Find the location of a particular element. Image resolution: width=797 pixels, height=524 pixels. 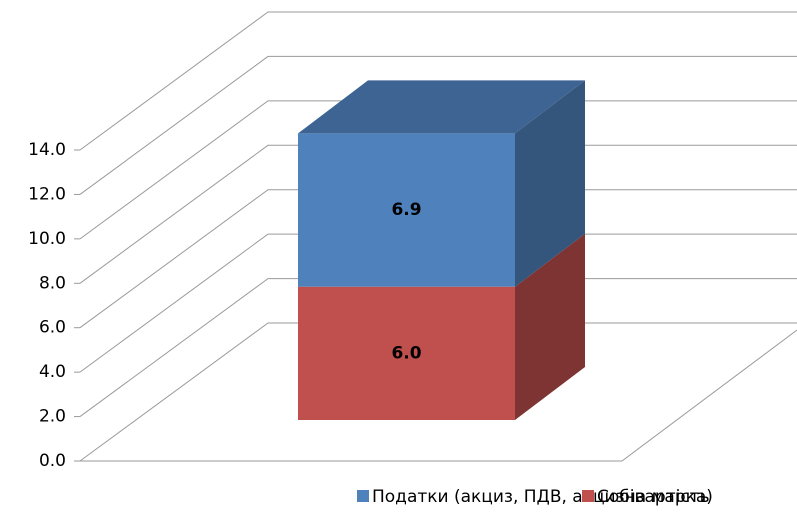

y-tick-label: 10.0 is located at coordinates (47, 239).